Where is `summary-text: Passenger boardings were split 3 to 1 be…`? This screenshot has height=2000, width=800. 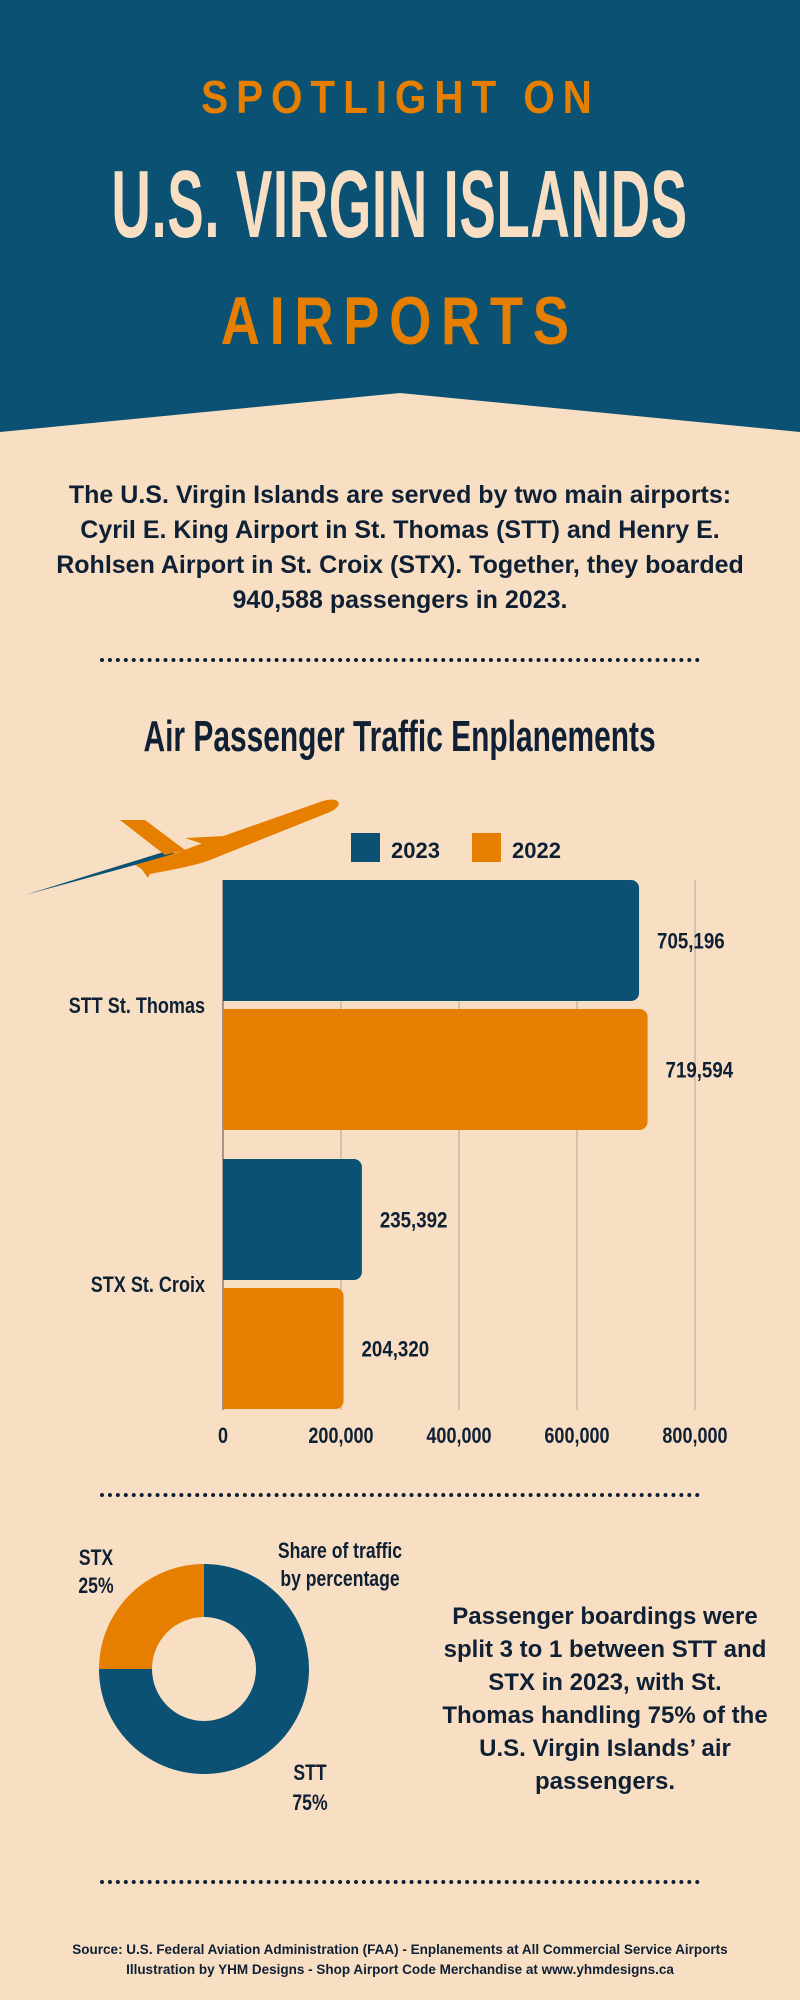 summary-text: Passenger boardings were split 3 to 1 be… is located at coordinates (605, 1699).